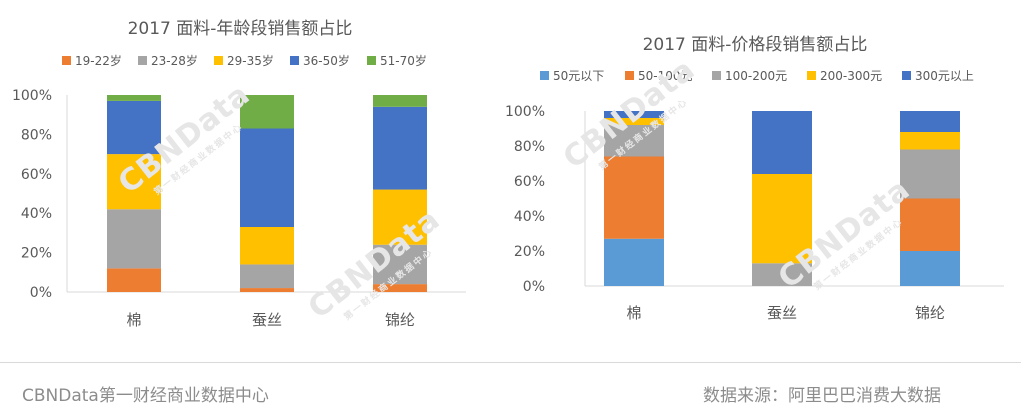 This screenshot has height=417, width=1021. Describe the element at coordinates (240, 29) in the screenshot. I see `chart-title: 2017 面料-年龄段销售额占比` at that location.